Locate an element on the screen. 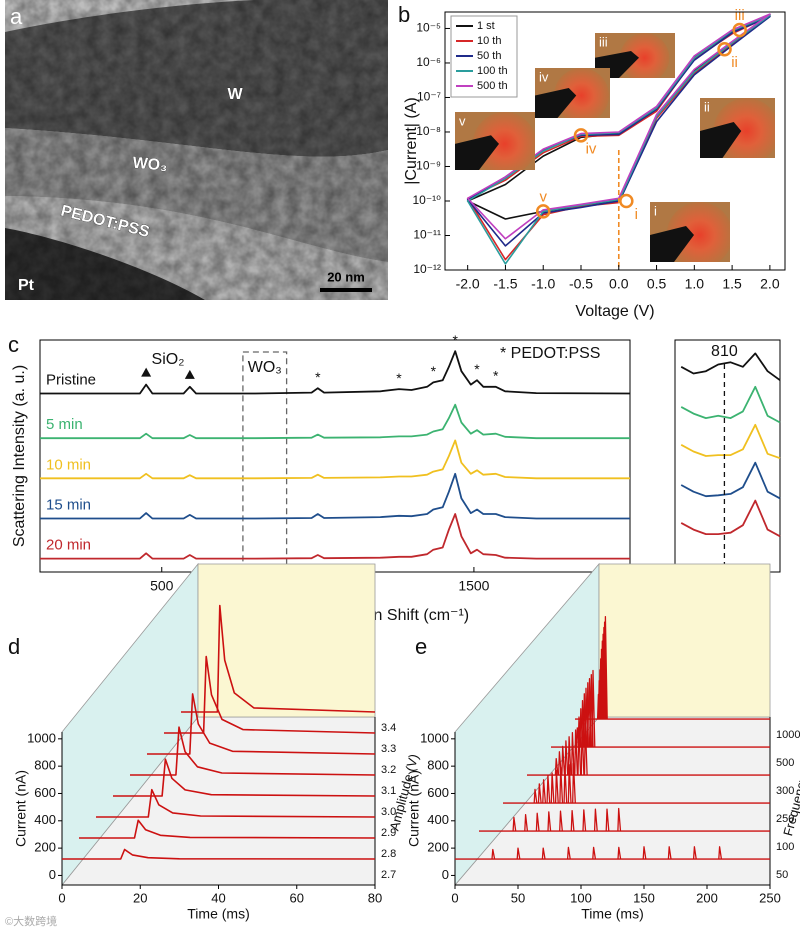 This screenshot has height=930, width=800. z-tick-label: 2.7 is located at coordinates (388, 875).